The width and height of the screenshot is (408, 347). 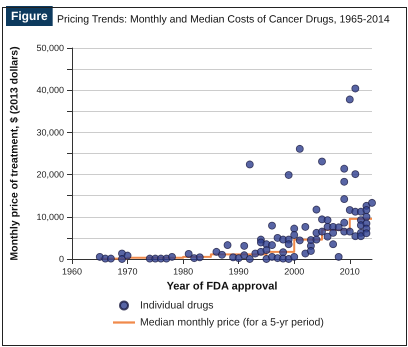 I want to click on x-tick-label: 1970, so click(x=128, y=271).